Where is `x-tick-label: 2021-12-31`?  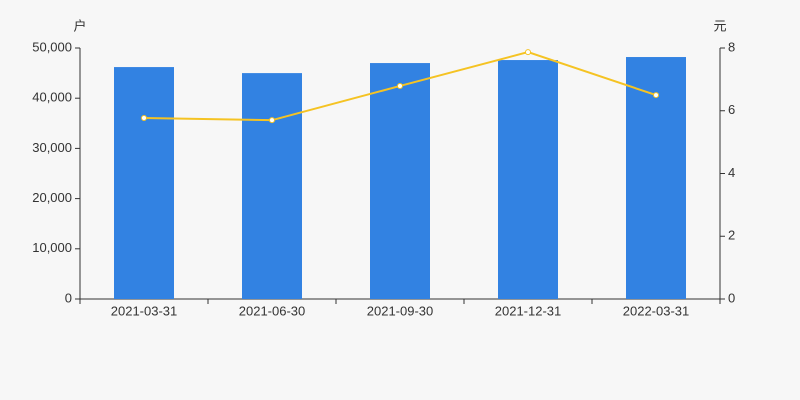
x-tick-label: 2021-12-31 is located at coordinates (528, 310).